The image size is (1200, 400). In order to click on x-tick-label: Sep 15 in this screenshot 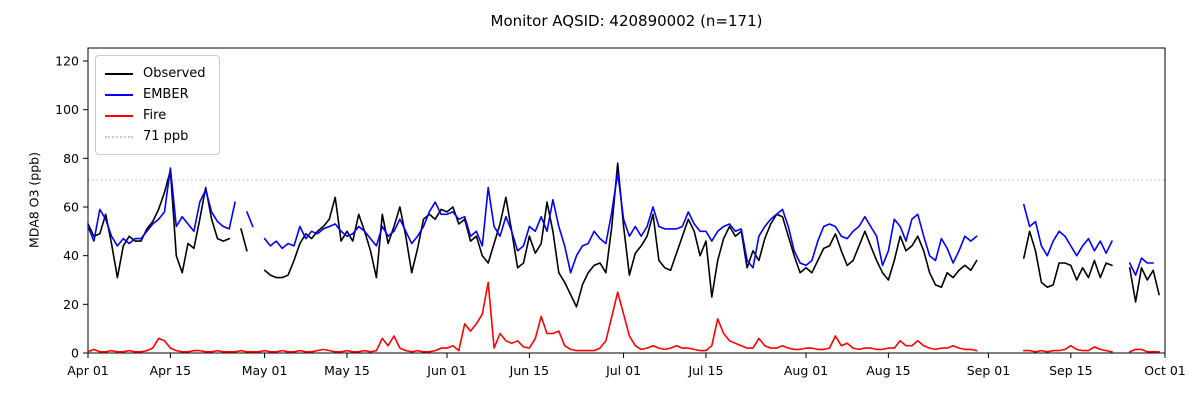, I will do `click(1070, 370)`.